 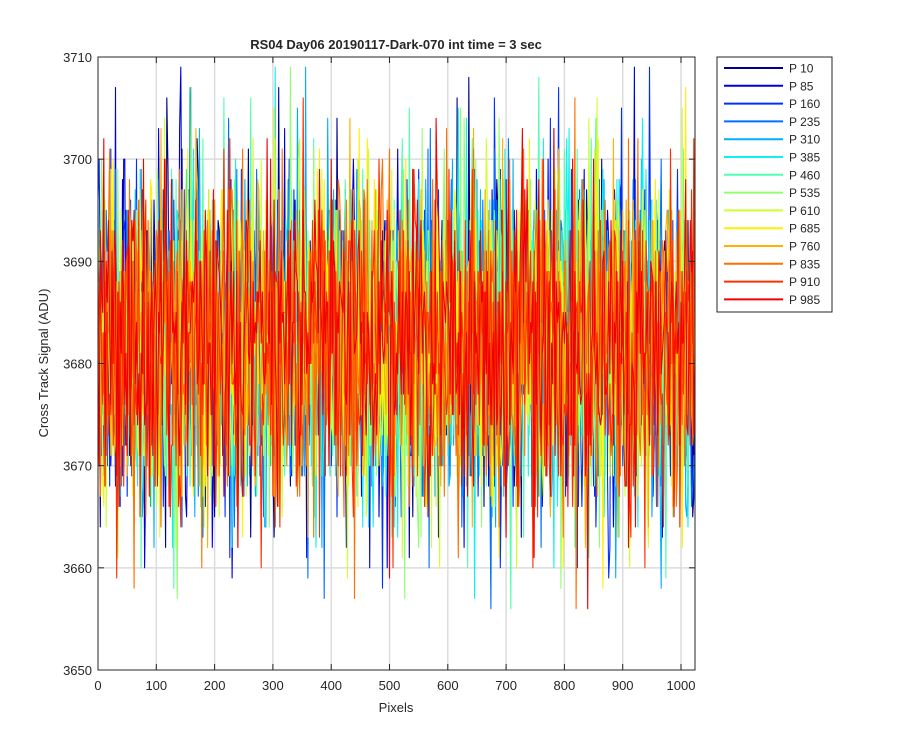 I want to click on legend-label: P 85, so click(x=801, y=86).